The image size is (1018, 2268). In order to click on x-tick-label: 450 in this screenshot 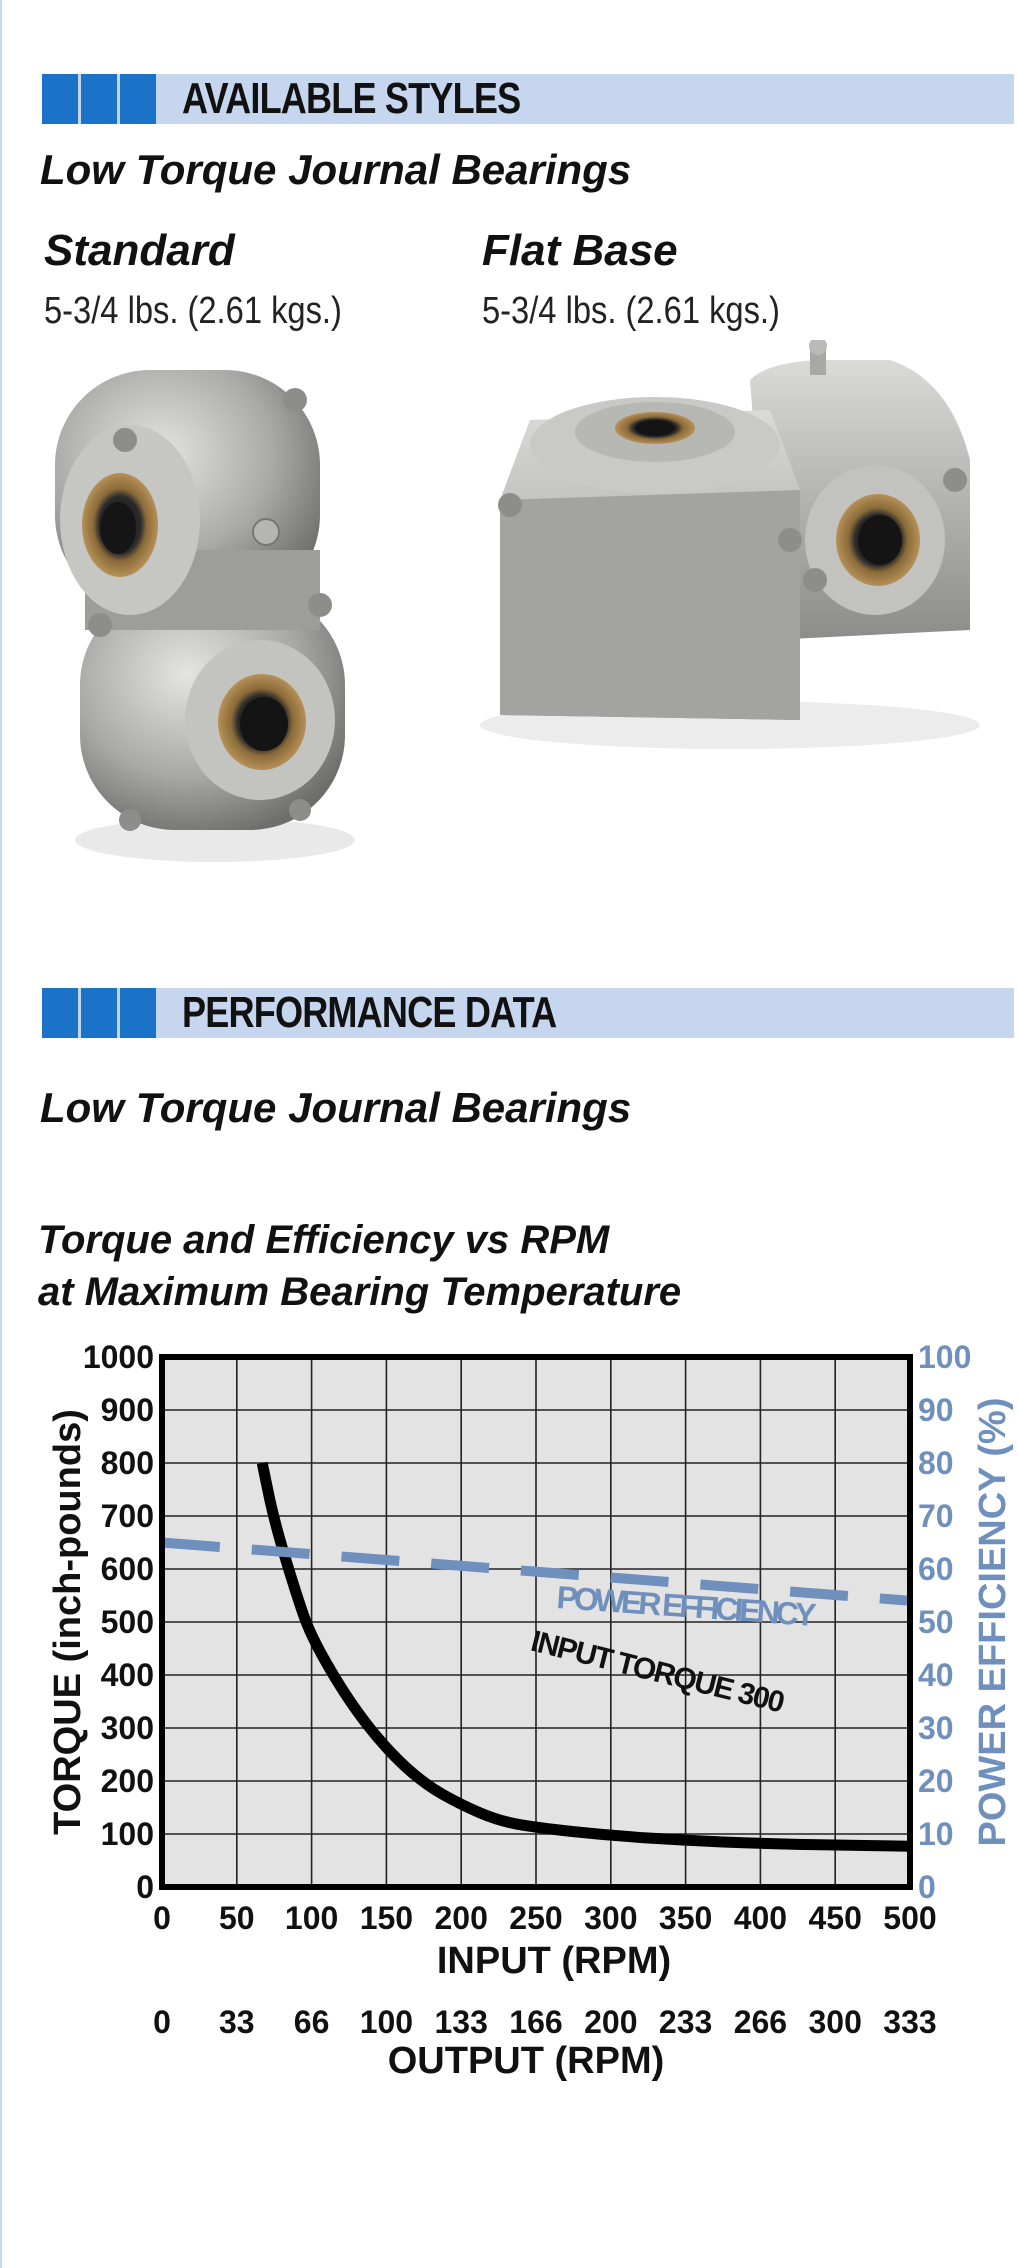, I will do `click(835, 1918)`.